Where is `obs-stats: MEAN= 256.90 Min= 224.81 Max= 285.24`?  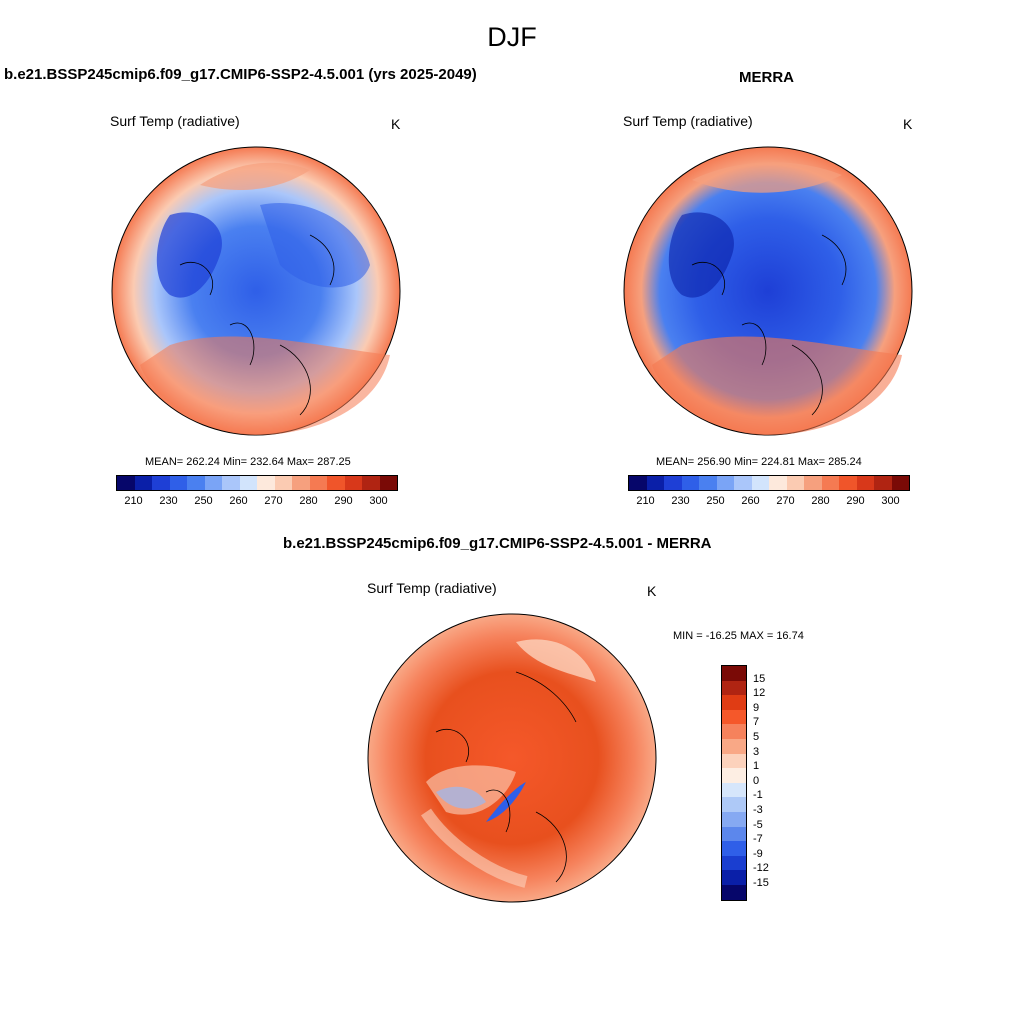
obs-stats: MEAN= 256.90 Min= 224.81 Max= 285.24 is located at coordinates (759, 462).